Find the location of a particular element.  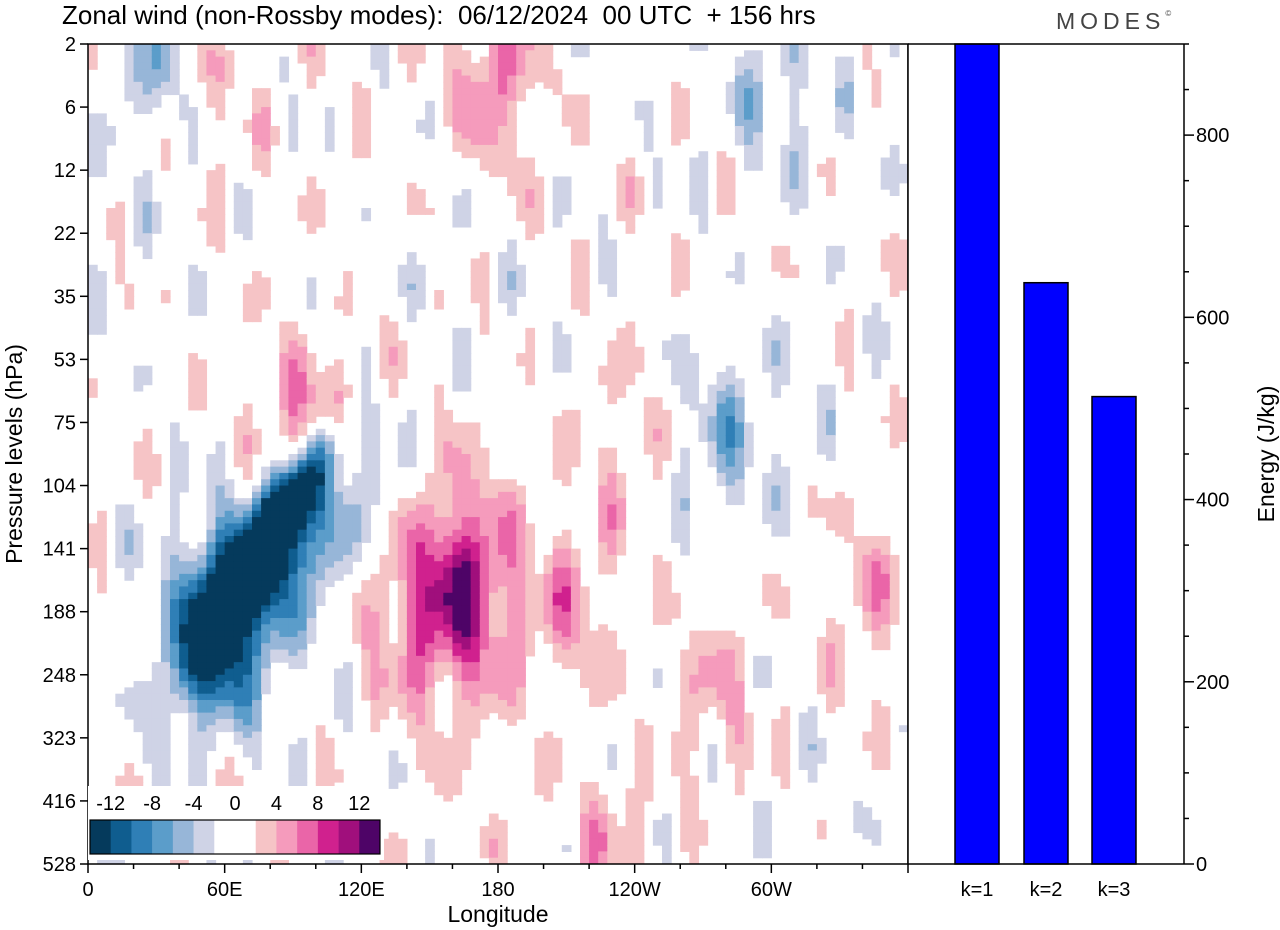

energy-tick-label: 200 is located at coordinates (1212, 683).